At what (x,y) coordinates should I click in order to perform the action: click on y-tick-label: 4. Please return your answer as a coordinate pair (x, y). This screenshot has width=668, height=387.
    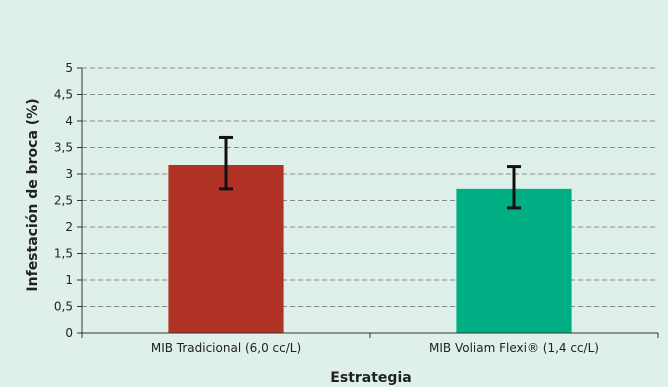
    Looking at the image, I should click on (69, 121).